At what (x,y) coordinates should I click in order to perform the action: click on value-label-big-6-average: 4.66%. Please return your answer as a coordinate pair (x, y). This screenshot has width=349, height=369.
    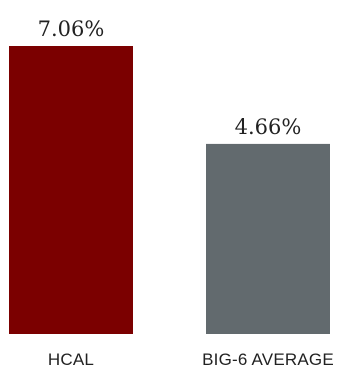
    Looking at the image, I should click on (268, 127).